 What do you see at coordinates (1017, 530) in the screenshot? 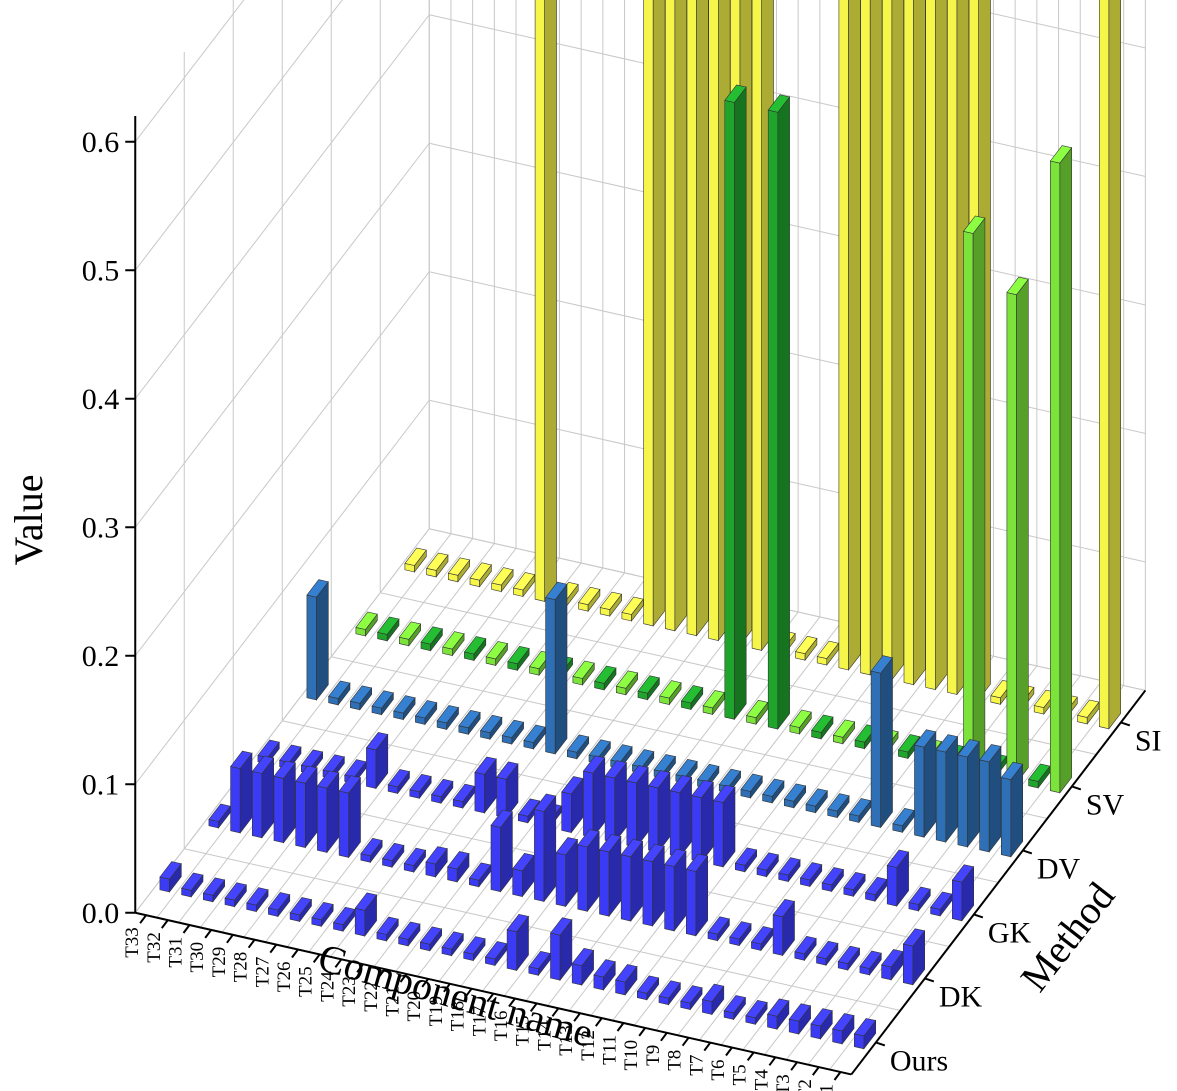
I see `bar-SV-T3` at bounding box center [1017, 530].